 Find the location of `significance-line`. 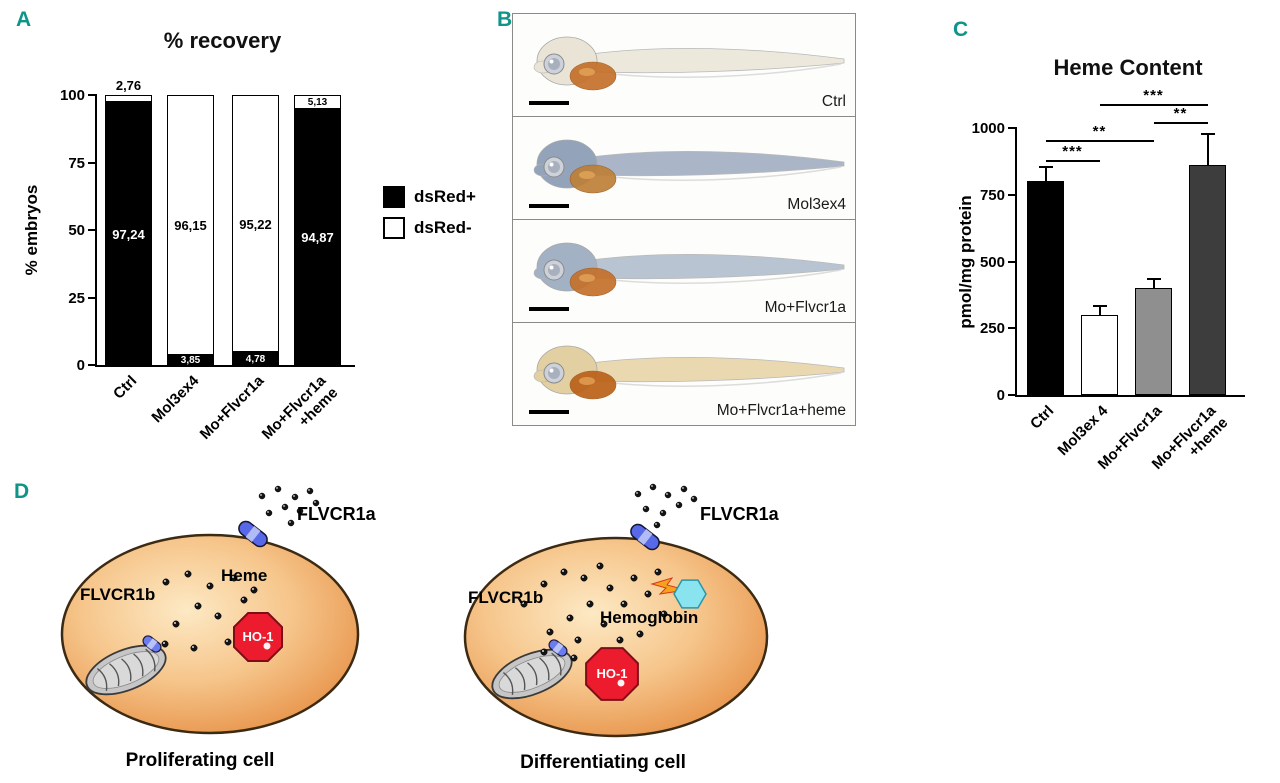

significance-line is located at coordinates (1153, 105).